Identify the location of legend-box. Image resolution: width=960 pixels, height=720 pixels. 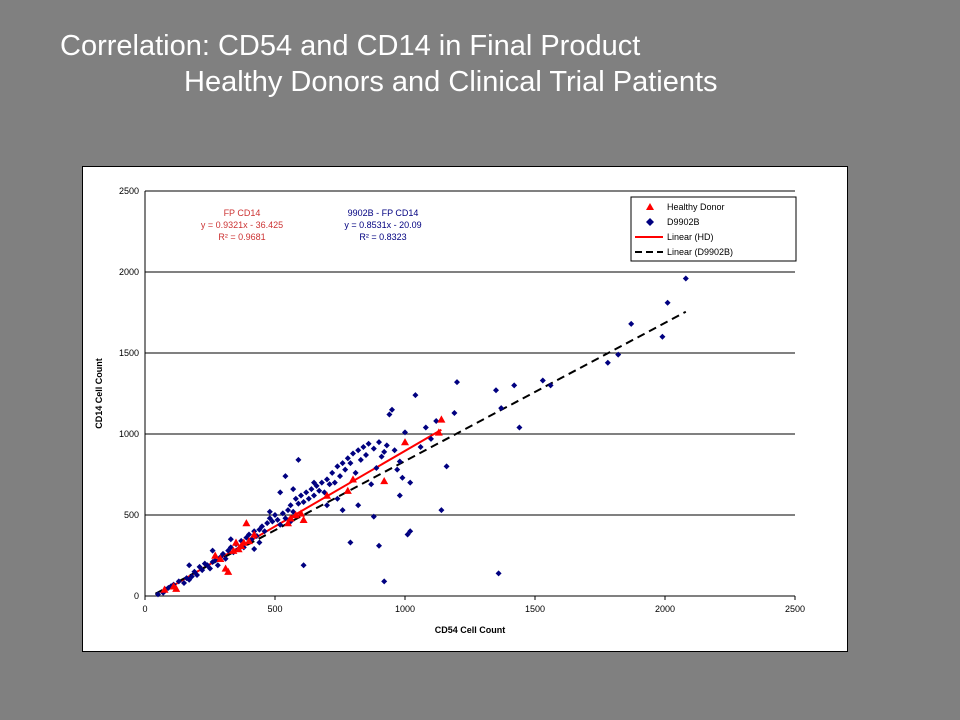
(713, 229).